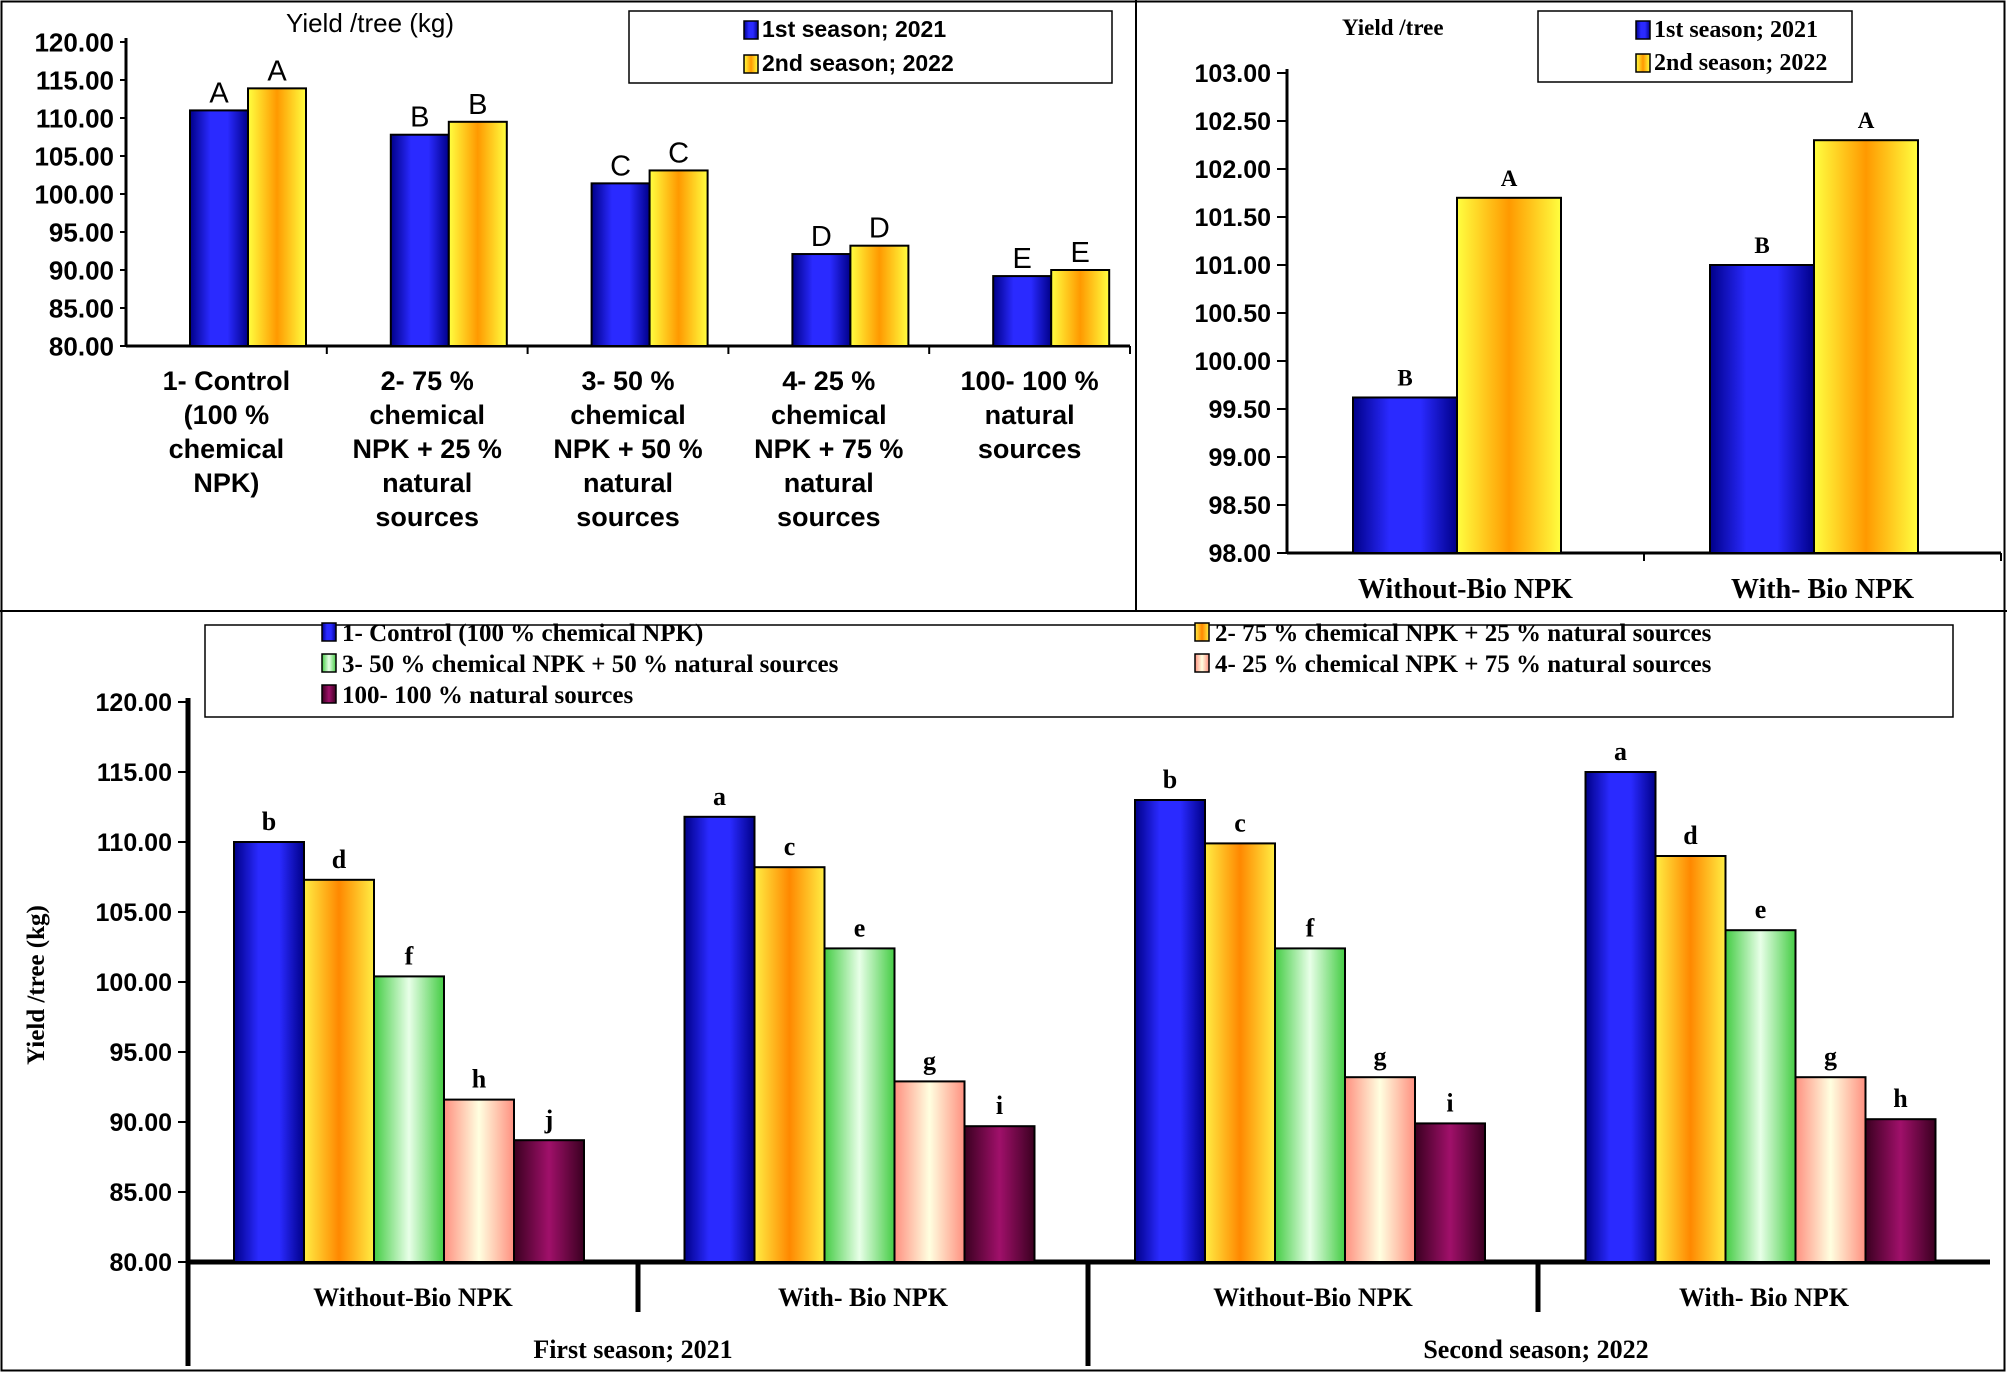  Describe the element at coordinates (828, 381) in the screenshot. I see `category-label: 4- 25 %` at that location.